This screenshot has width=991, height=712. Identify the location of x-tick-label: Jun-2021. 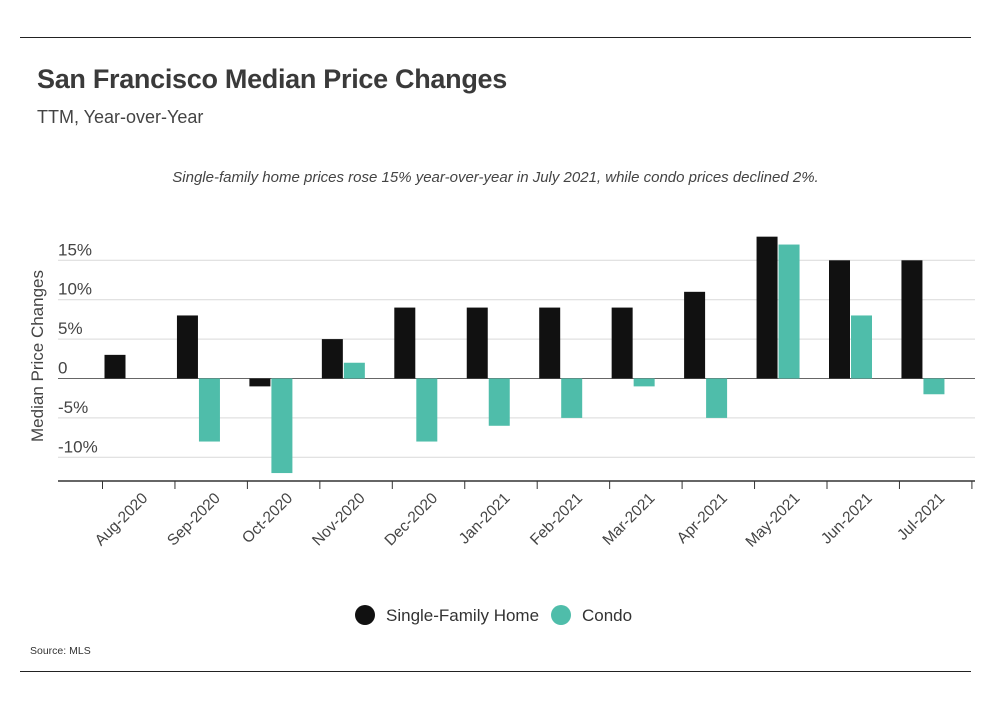
(847, 519).